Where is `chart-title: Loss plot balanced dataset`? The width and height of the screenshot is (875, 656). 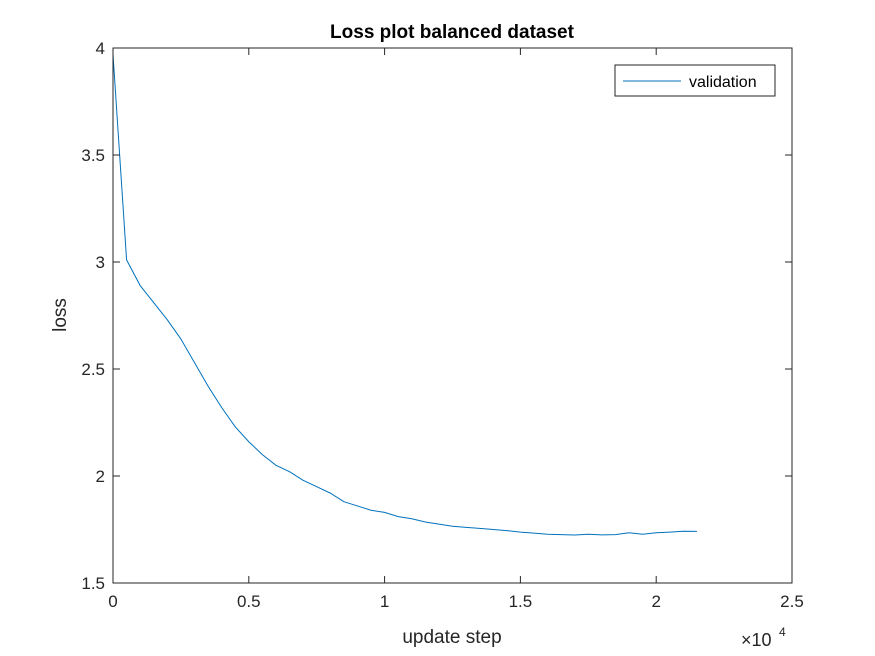
chart-title: Loss plot balanced dataset is located at coordinates (452, 32).